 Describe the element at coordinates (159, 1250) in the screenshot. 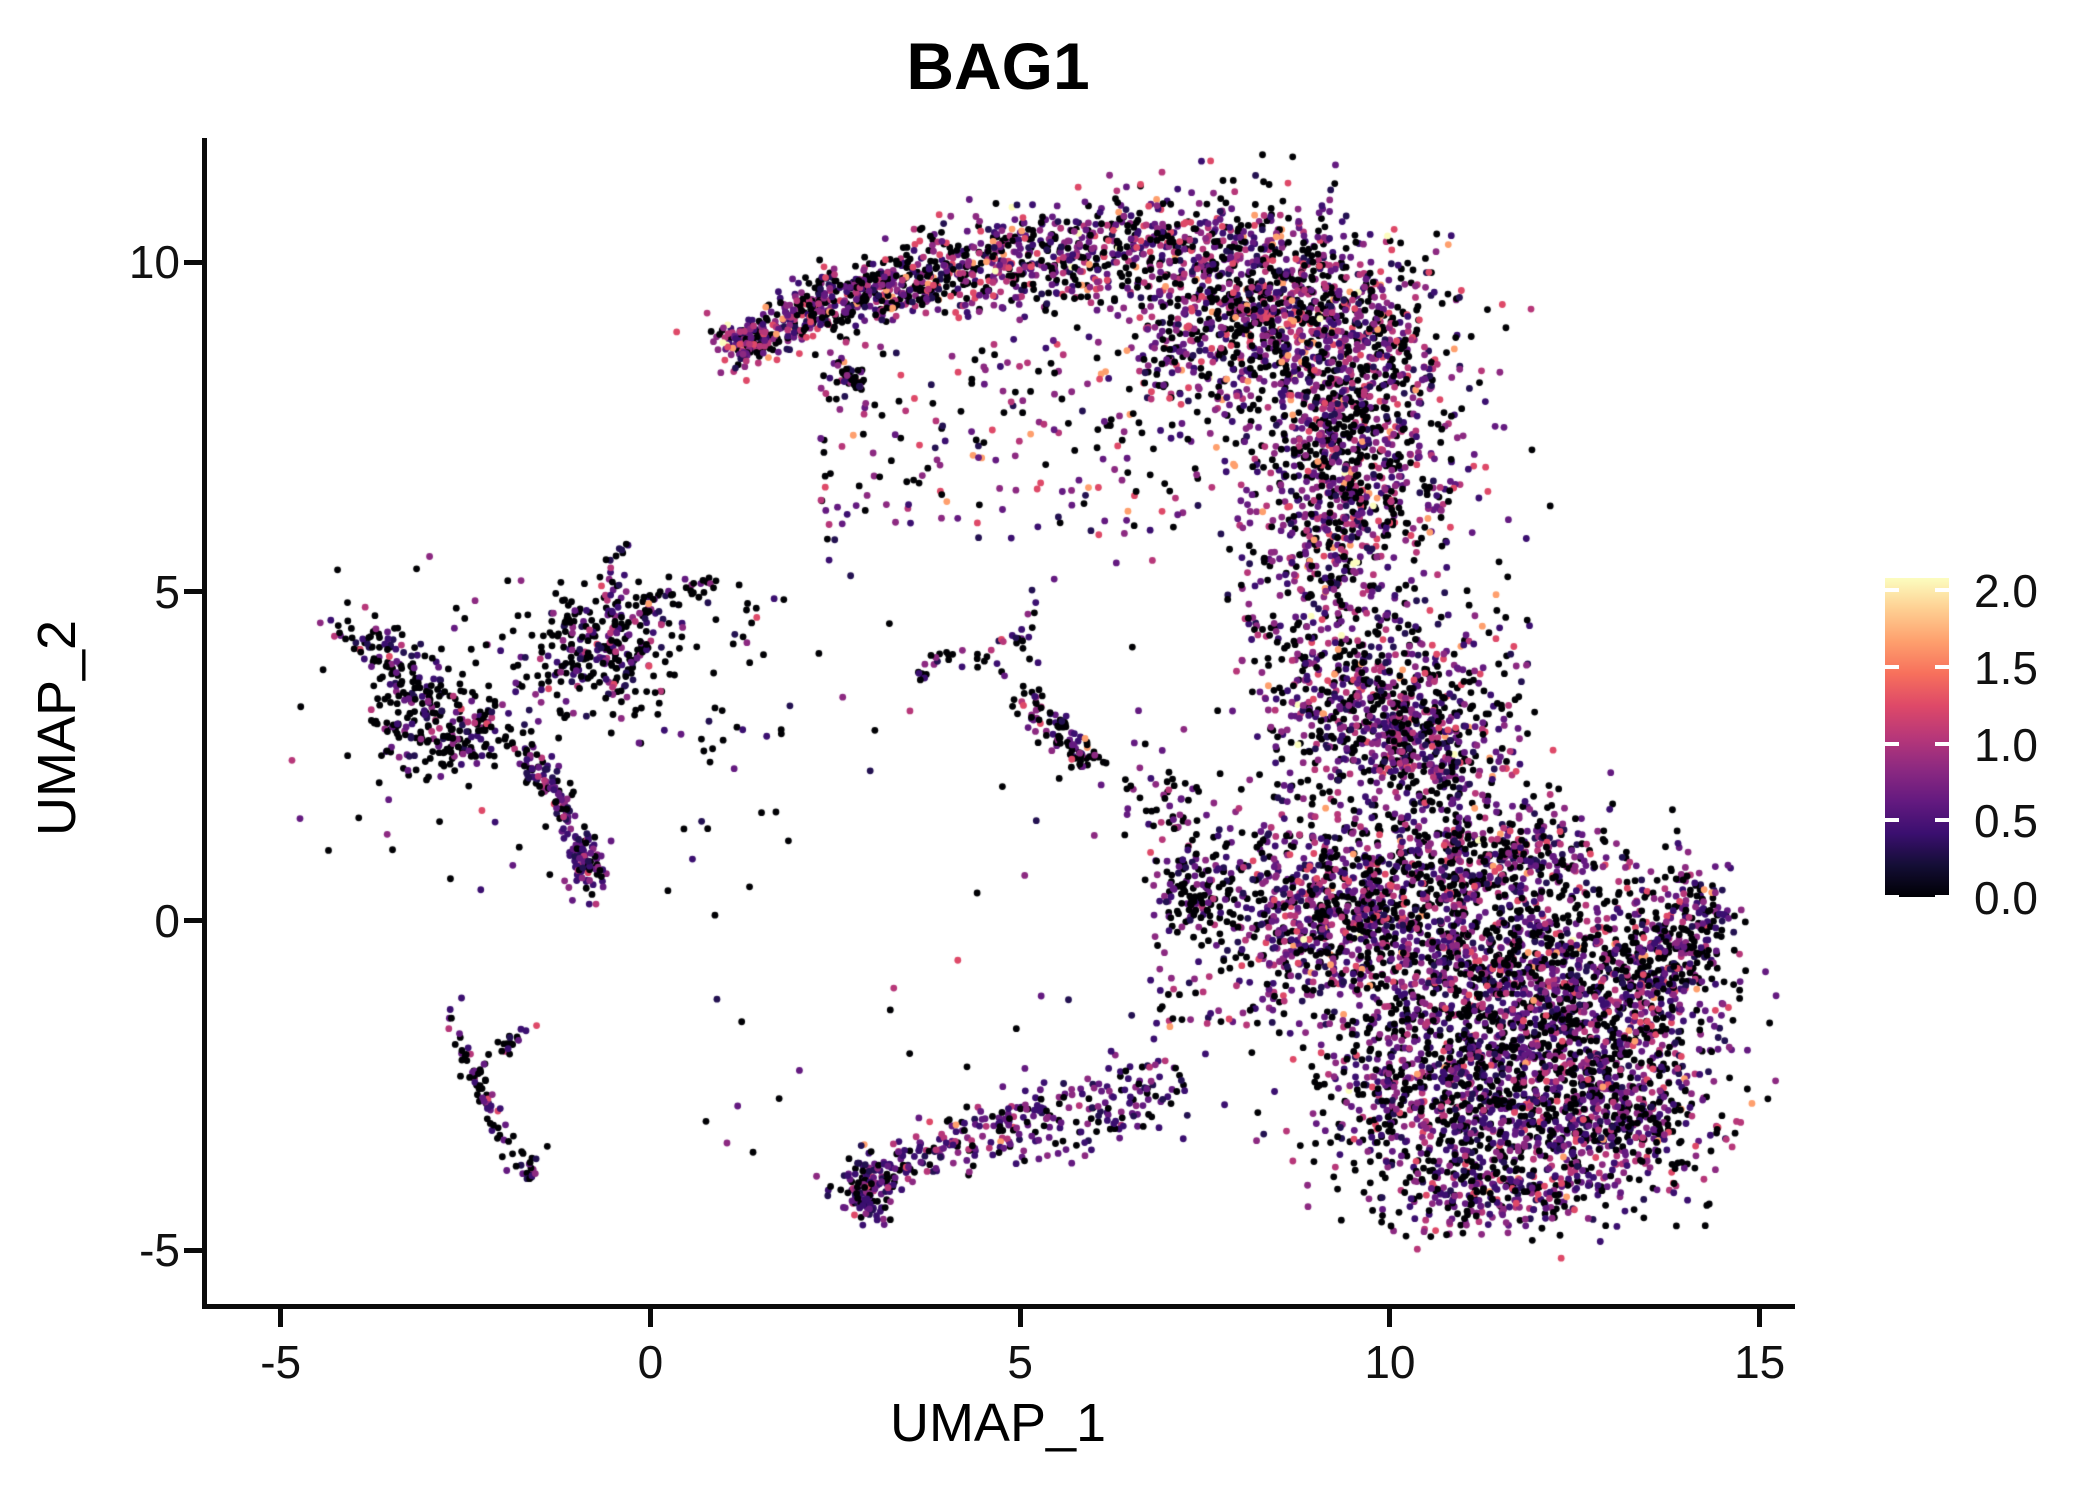

I see `y-tick-label: -5` at that location.